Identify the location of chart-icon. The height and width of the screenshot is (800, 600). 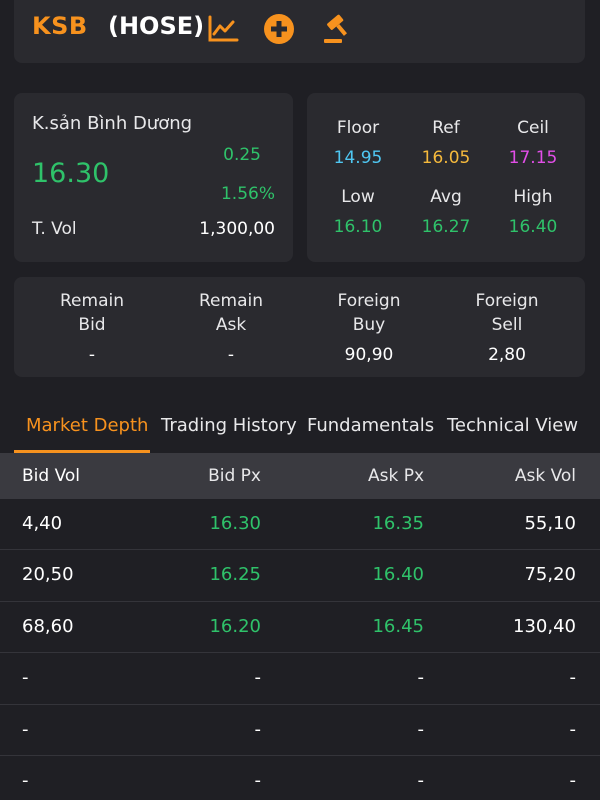
(223, 29).